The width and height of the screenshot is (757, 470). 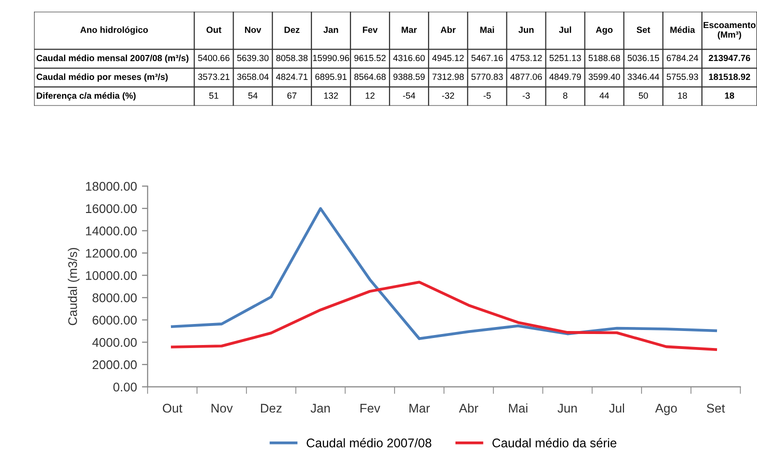 What do you see at coordinates (487, 29) in the screenshot?
I see `category-label: Mai` at bounding box center [487, 29].